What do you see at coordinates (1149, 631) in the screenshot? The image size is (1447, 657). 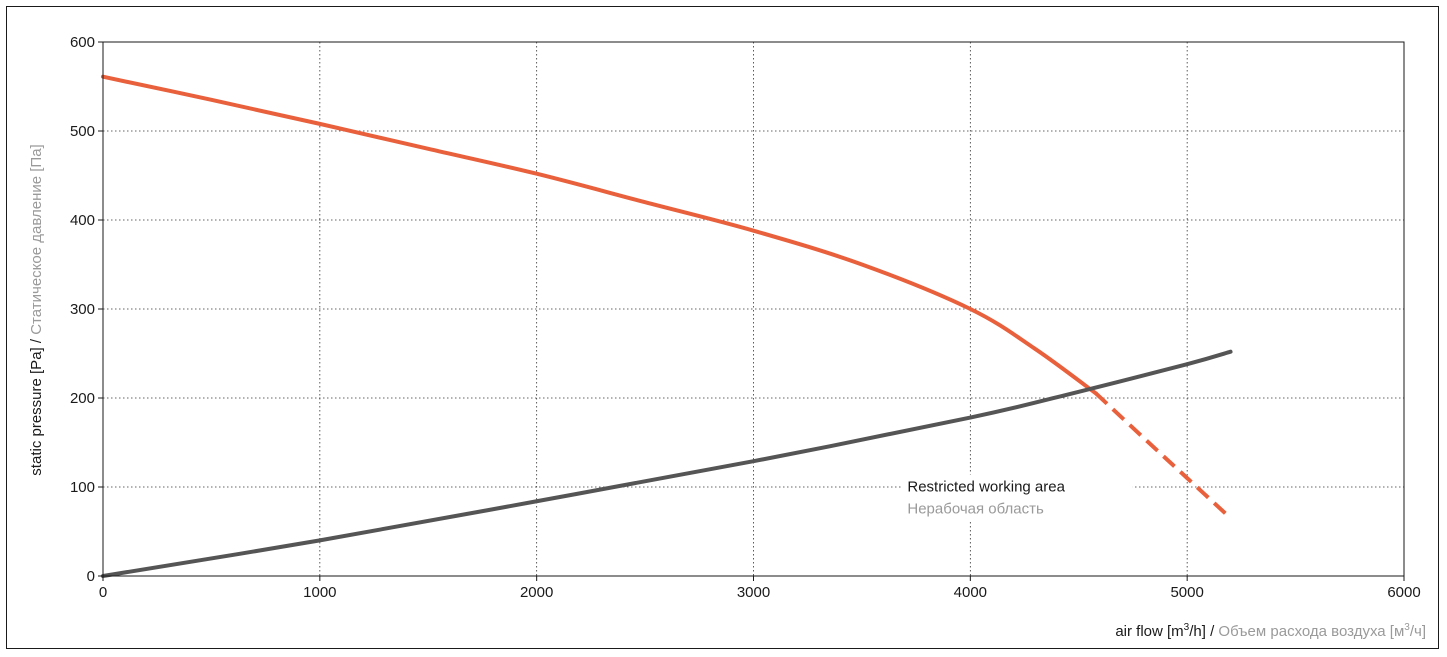 I see `x-axis-label-en-prefix: air flow [m` at bounding box center [1149, 631].